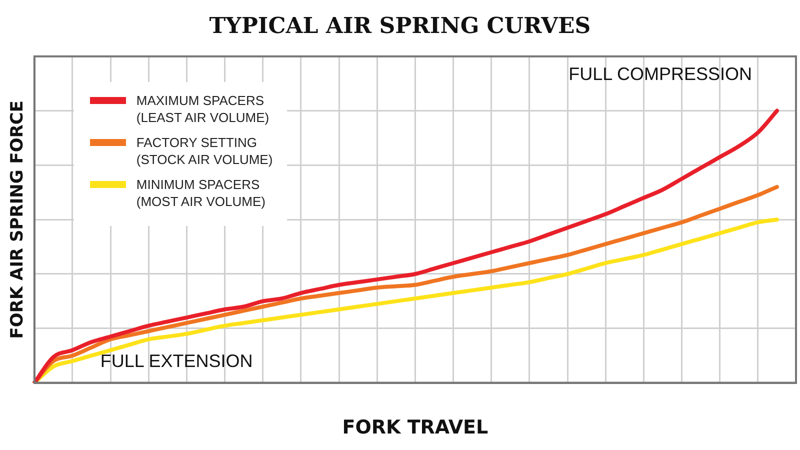 The image size is (800, 450). Describe the element at coordinates (204, 151) in the screenshot. I see `legend-label: FACTORY SETTING (STOCK AIR VOLUME)` at that location.